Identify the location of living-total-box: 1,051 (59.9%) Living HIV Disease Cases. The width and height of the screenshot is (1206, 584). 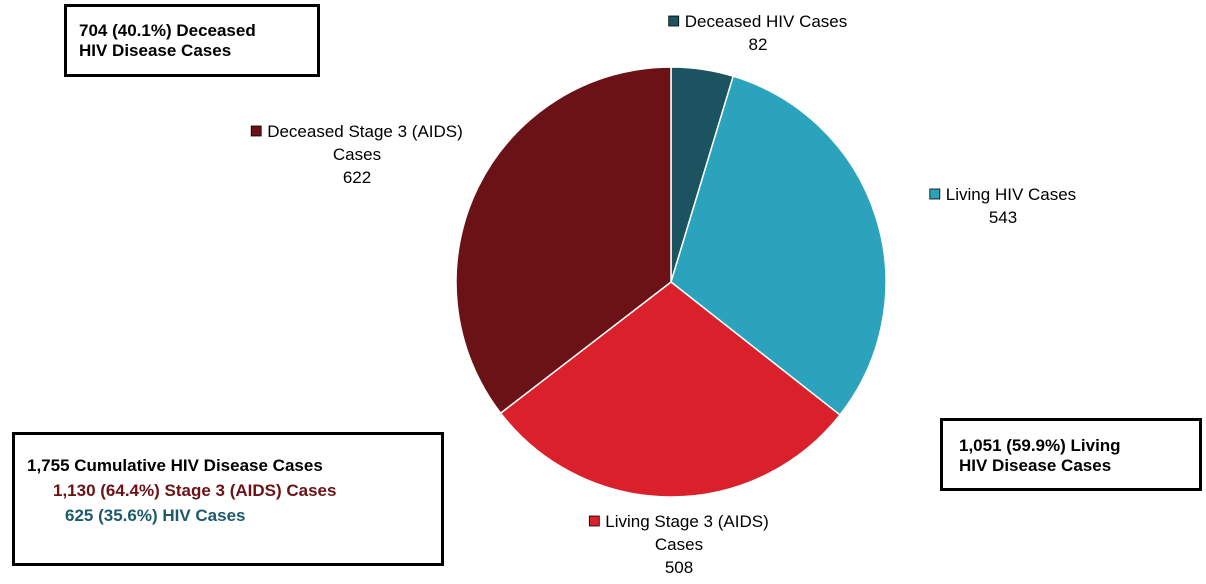
(1071, 454).